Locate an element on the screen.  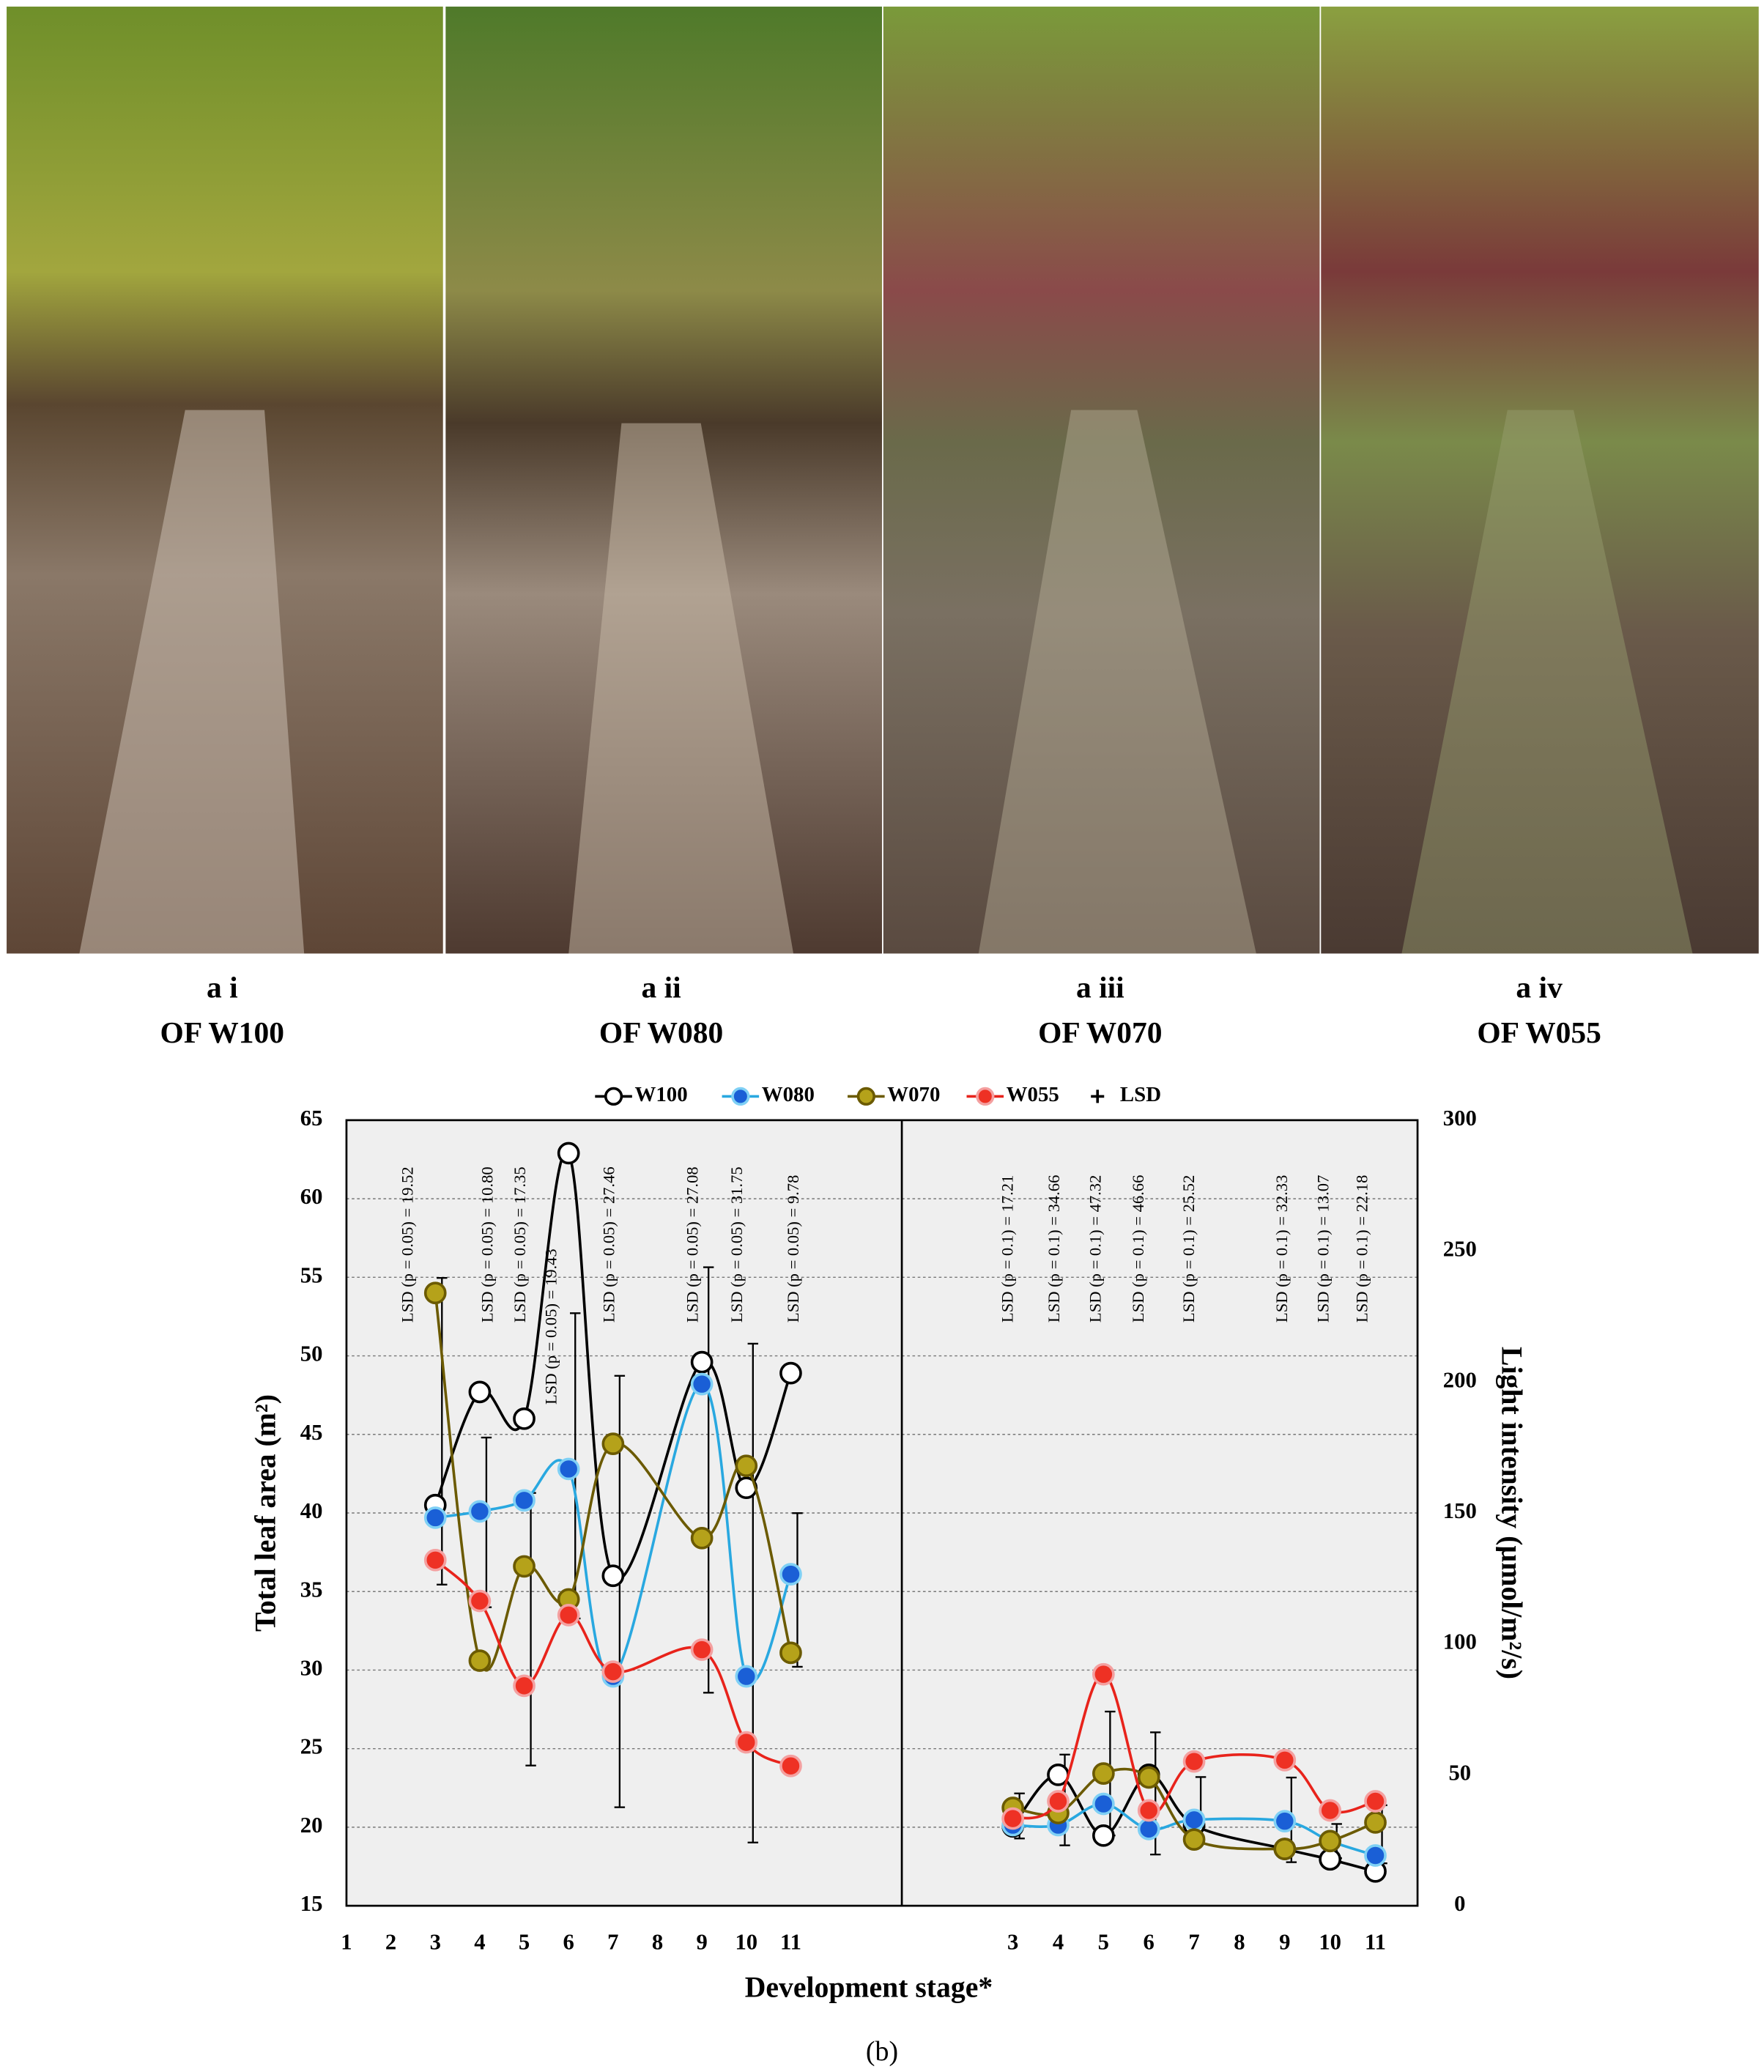
lsd-label: LSD (p = 0.1) = 22.18 is located at coordinates (1361, 1248).